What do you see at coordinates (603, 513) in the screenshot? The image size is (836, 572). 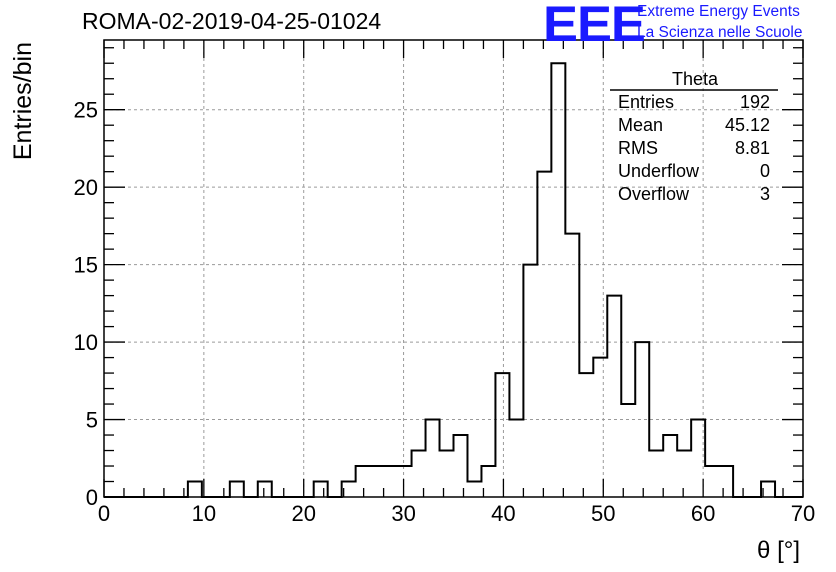 I see `x-tick-label: 50` at bounding box center [603, 513].